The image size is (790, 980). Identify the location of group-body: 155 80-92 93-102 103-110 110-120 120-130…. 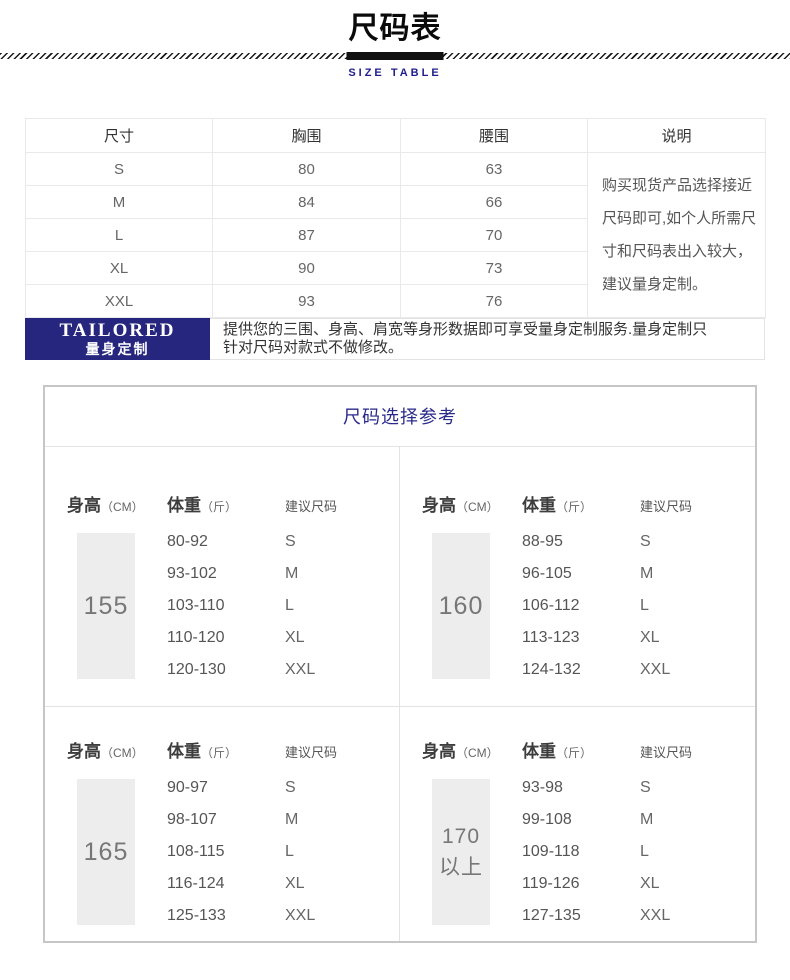
(233, 606).